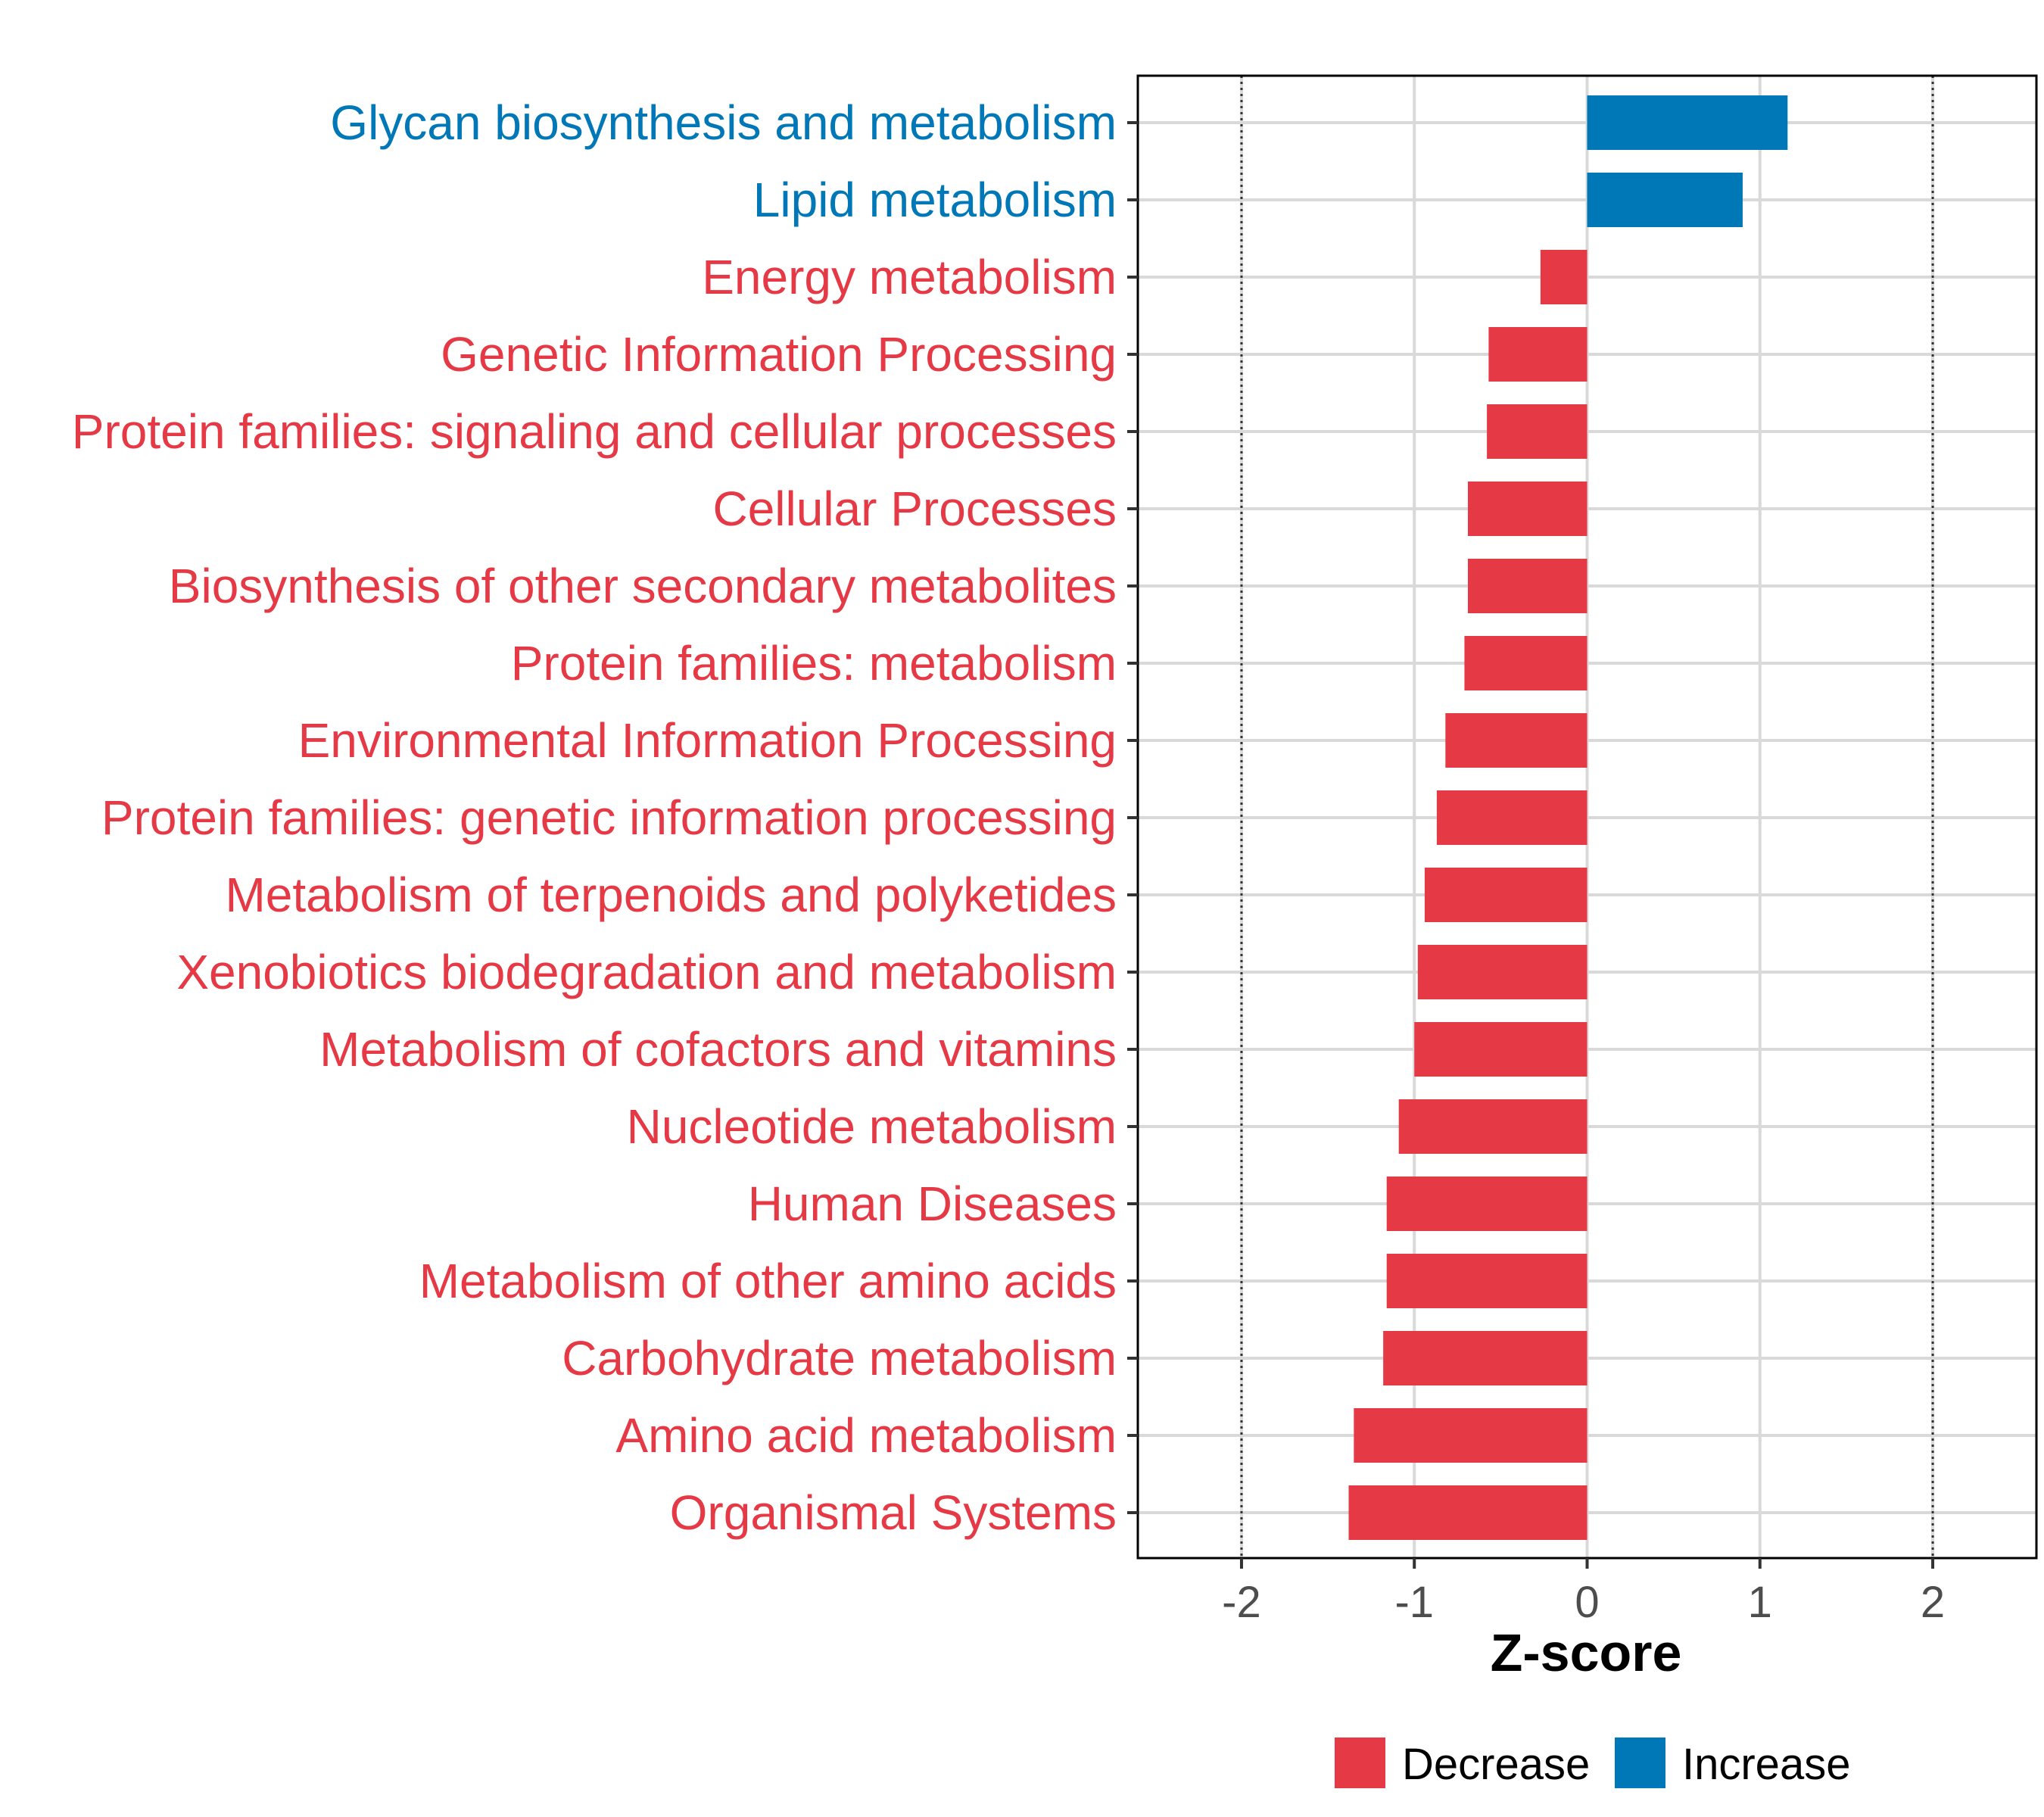 The width and height of the screenshot is (2044, 1817). Describe the element at coordinates (1241, 1602) in the screenshot. I see `x-tick-label: -2` at that location.